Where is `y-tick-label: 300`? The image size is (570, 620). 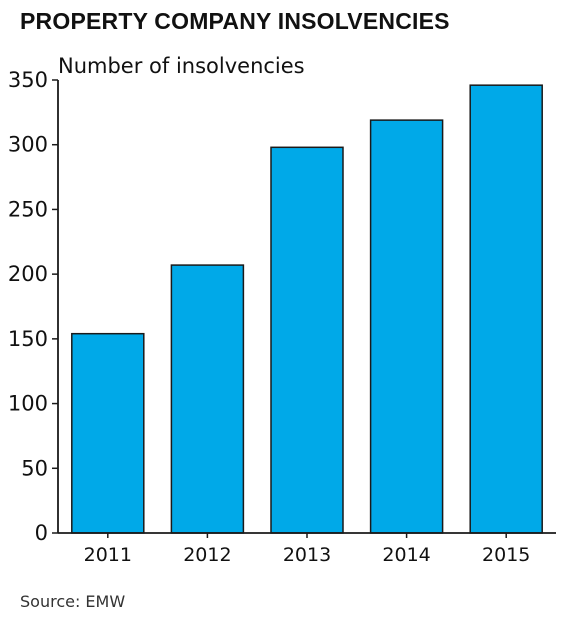
y-tick-label: 300 is located at coordinates (28, 145).